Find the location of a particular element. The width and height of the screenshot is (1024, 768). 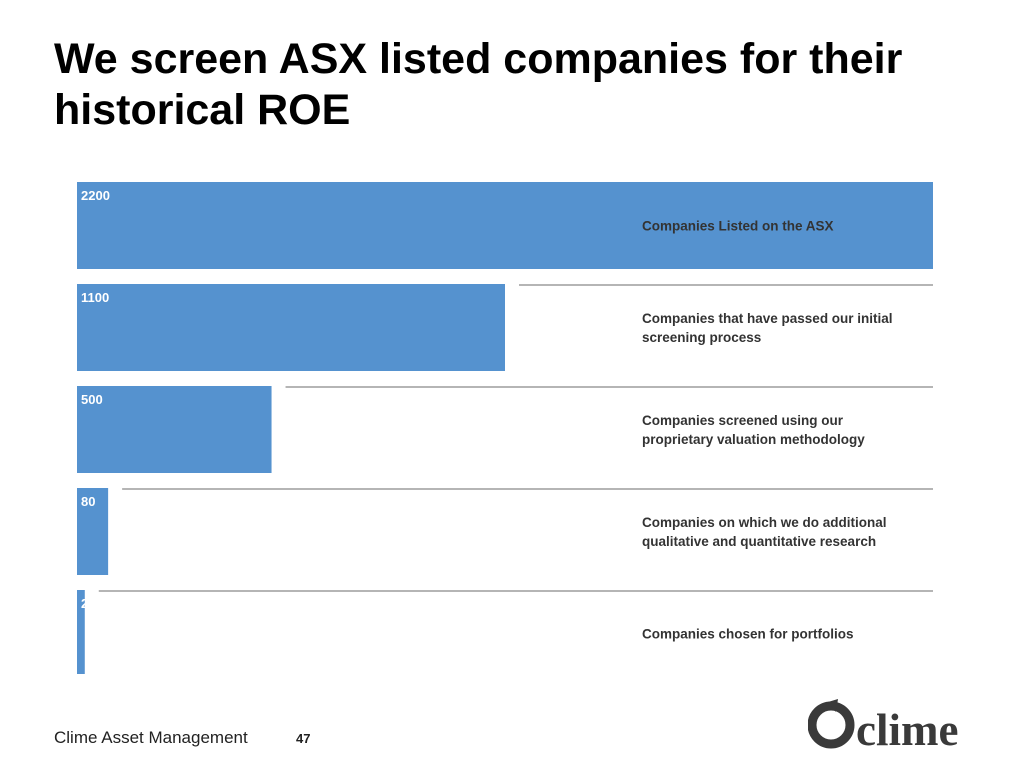

category-label: screening process is located at coordinates (701, 337).